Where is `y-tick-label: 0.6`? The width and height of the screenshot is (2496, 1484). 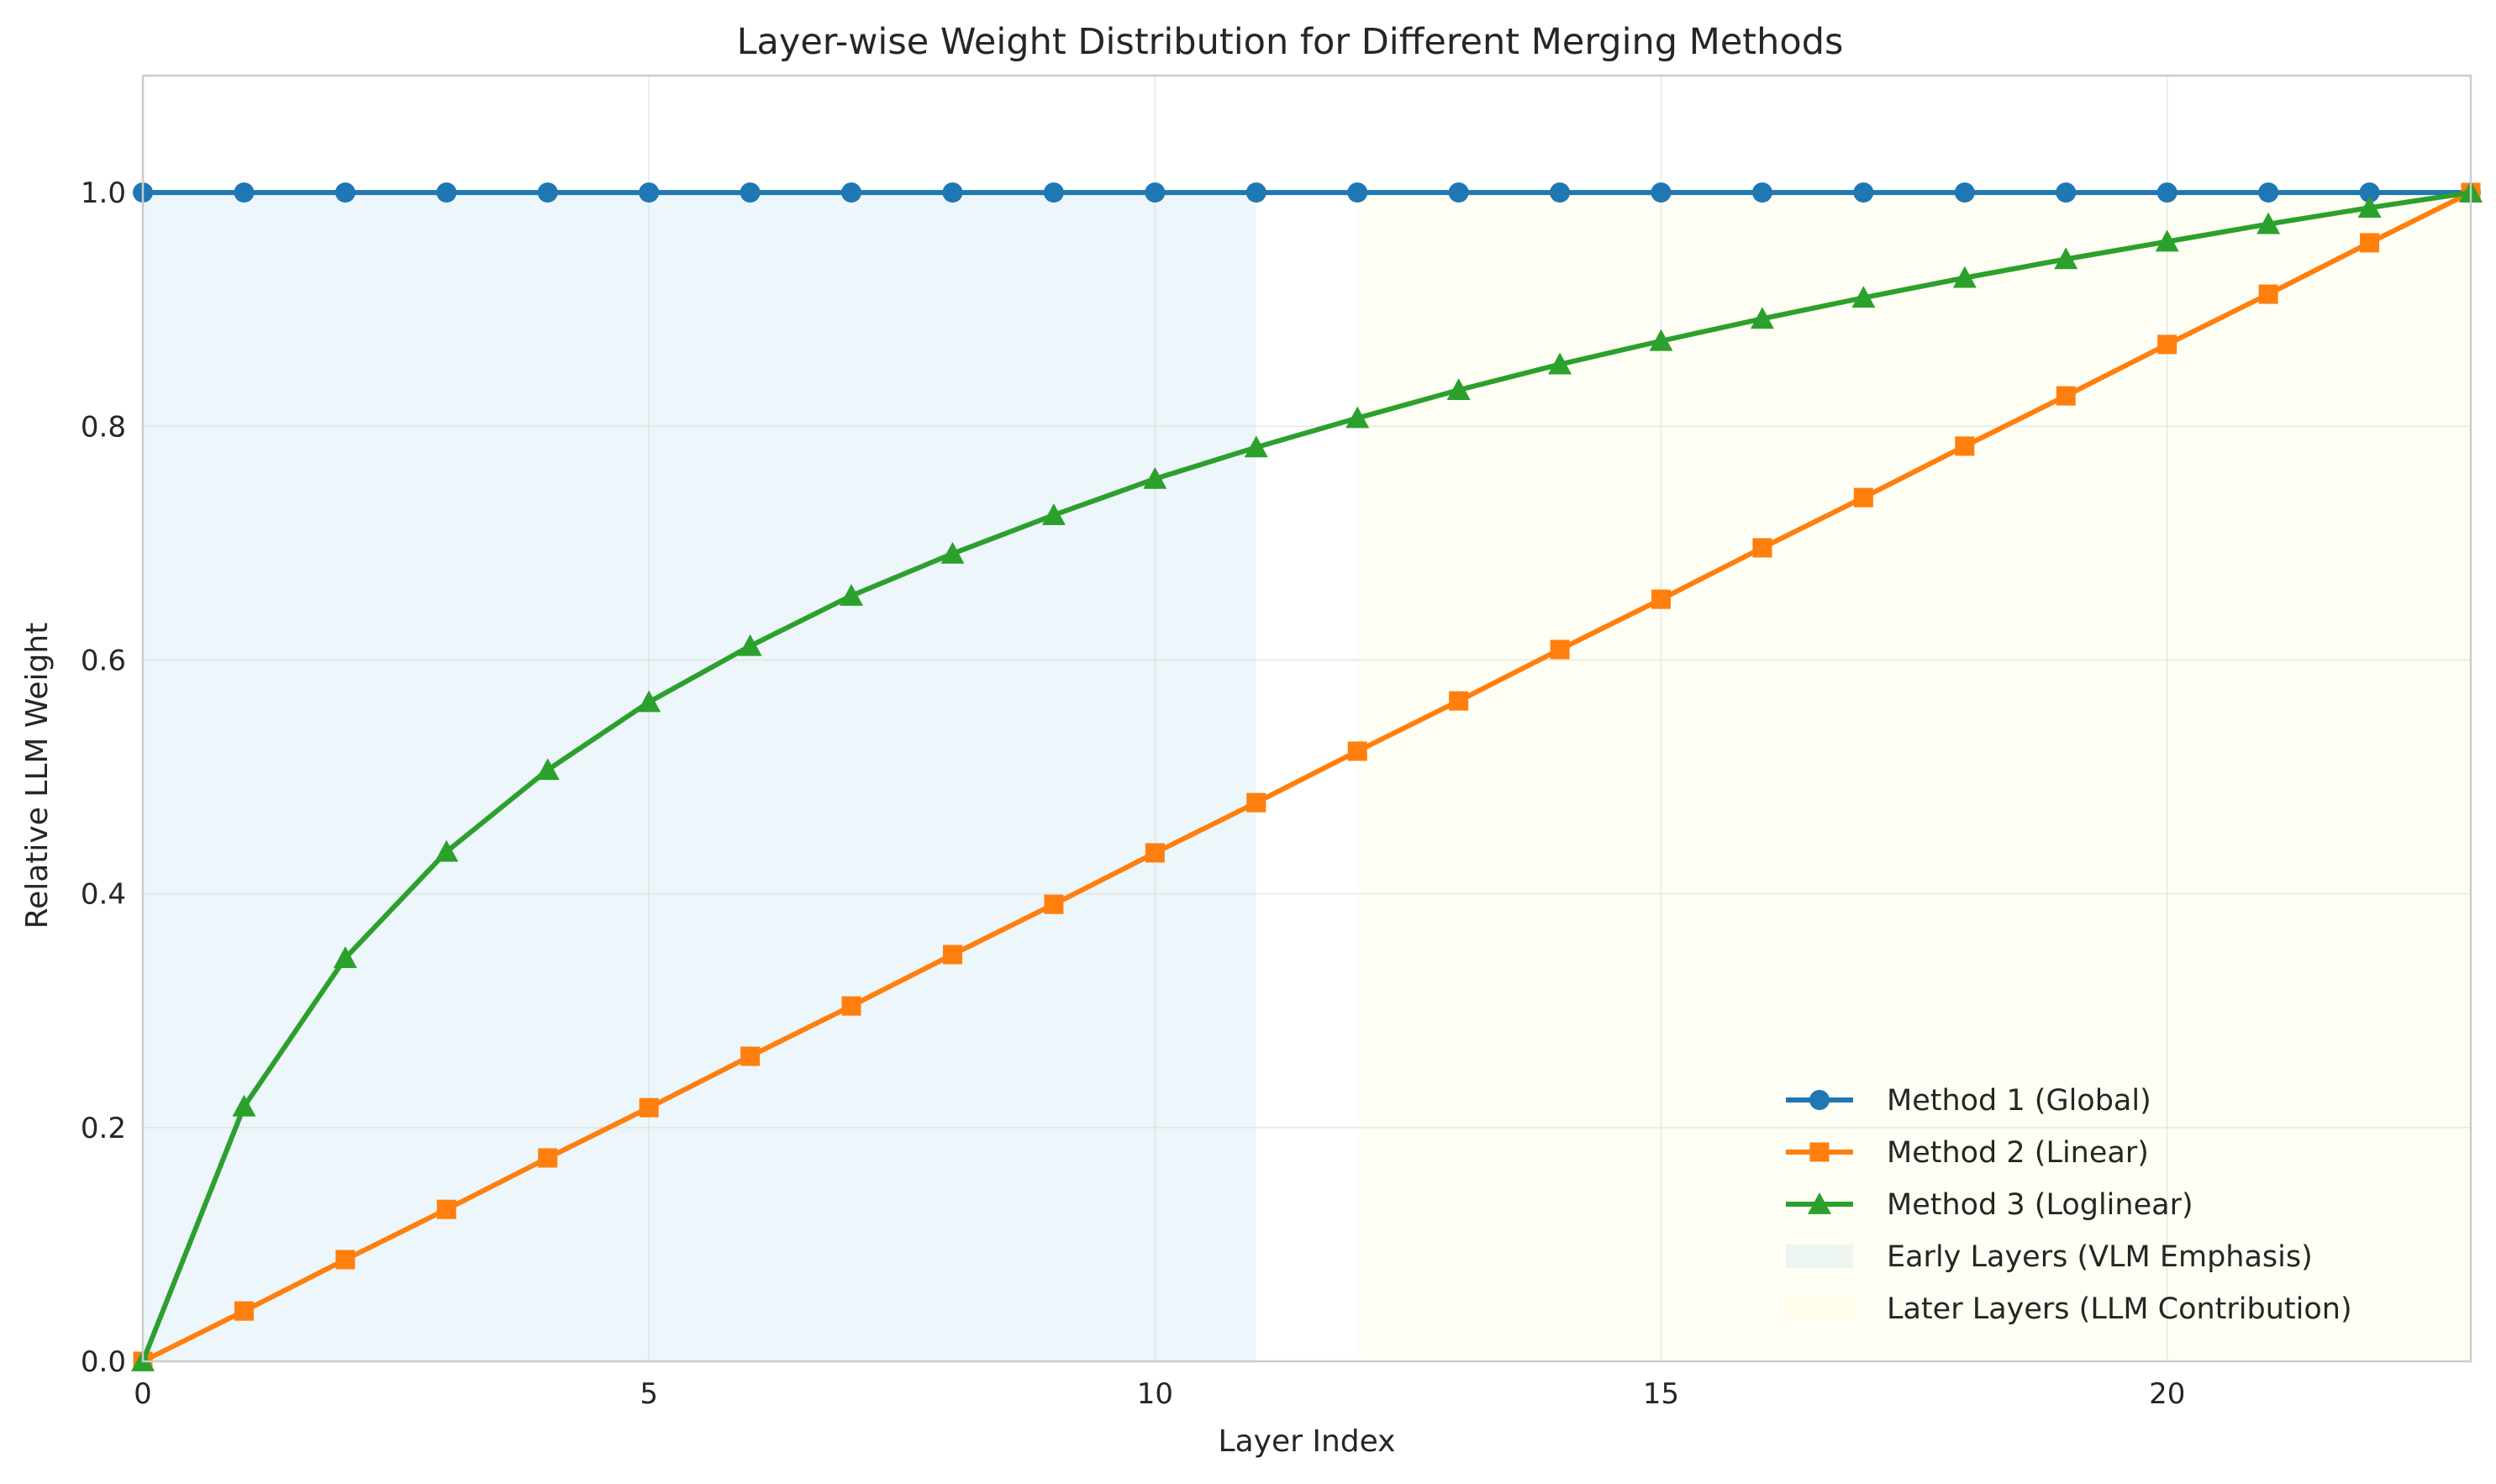 y-tick-label: 0.6 is located at coordinates (104, 660).